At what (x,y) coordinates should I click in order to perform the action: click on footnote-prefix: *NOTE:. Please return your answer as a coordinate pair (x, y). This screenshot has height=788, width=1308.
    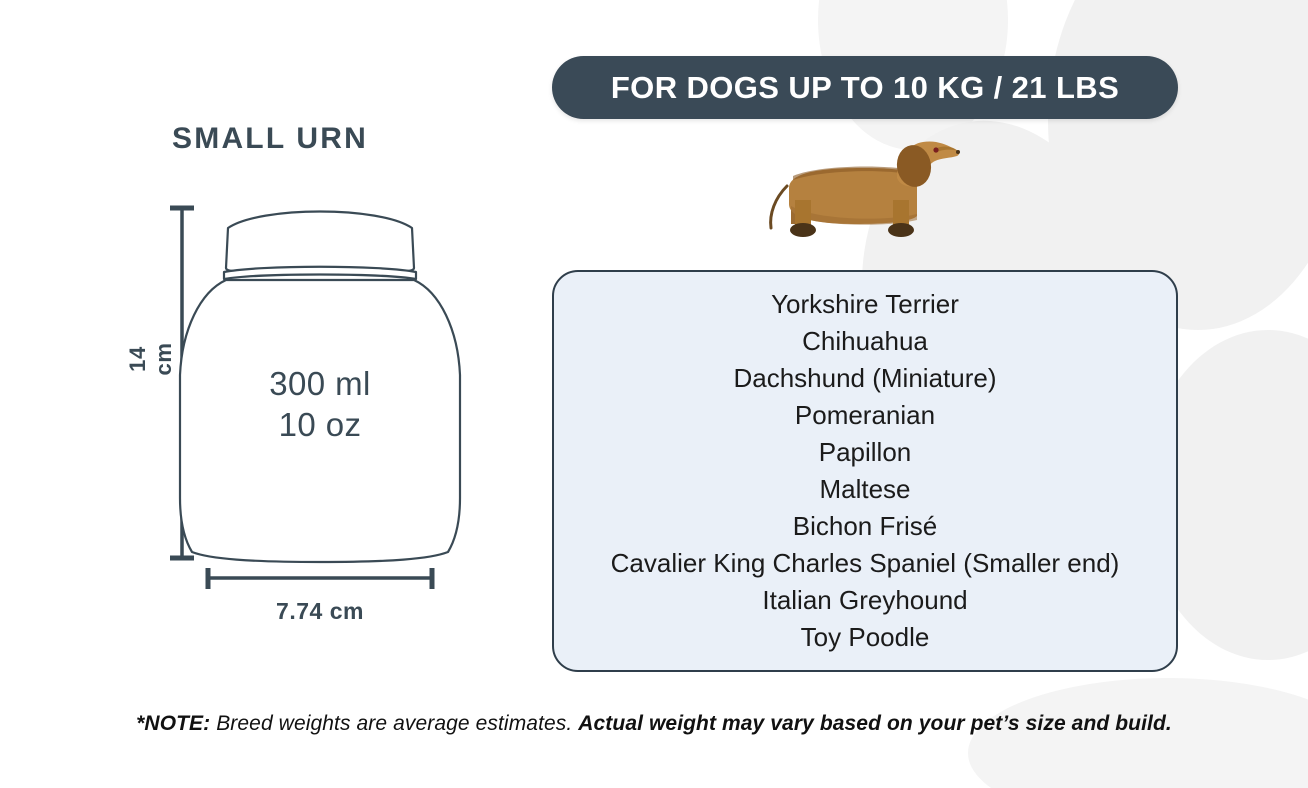
    Looking at the image, I should click on (173, 723).